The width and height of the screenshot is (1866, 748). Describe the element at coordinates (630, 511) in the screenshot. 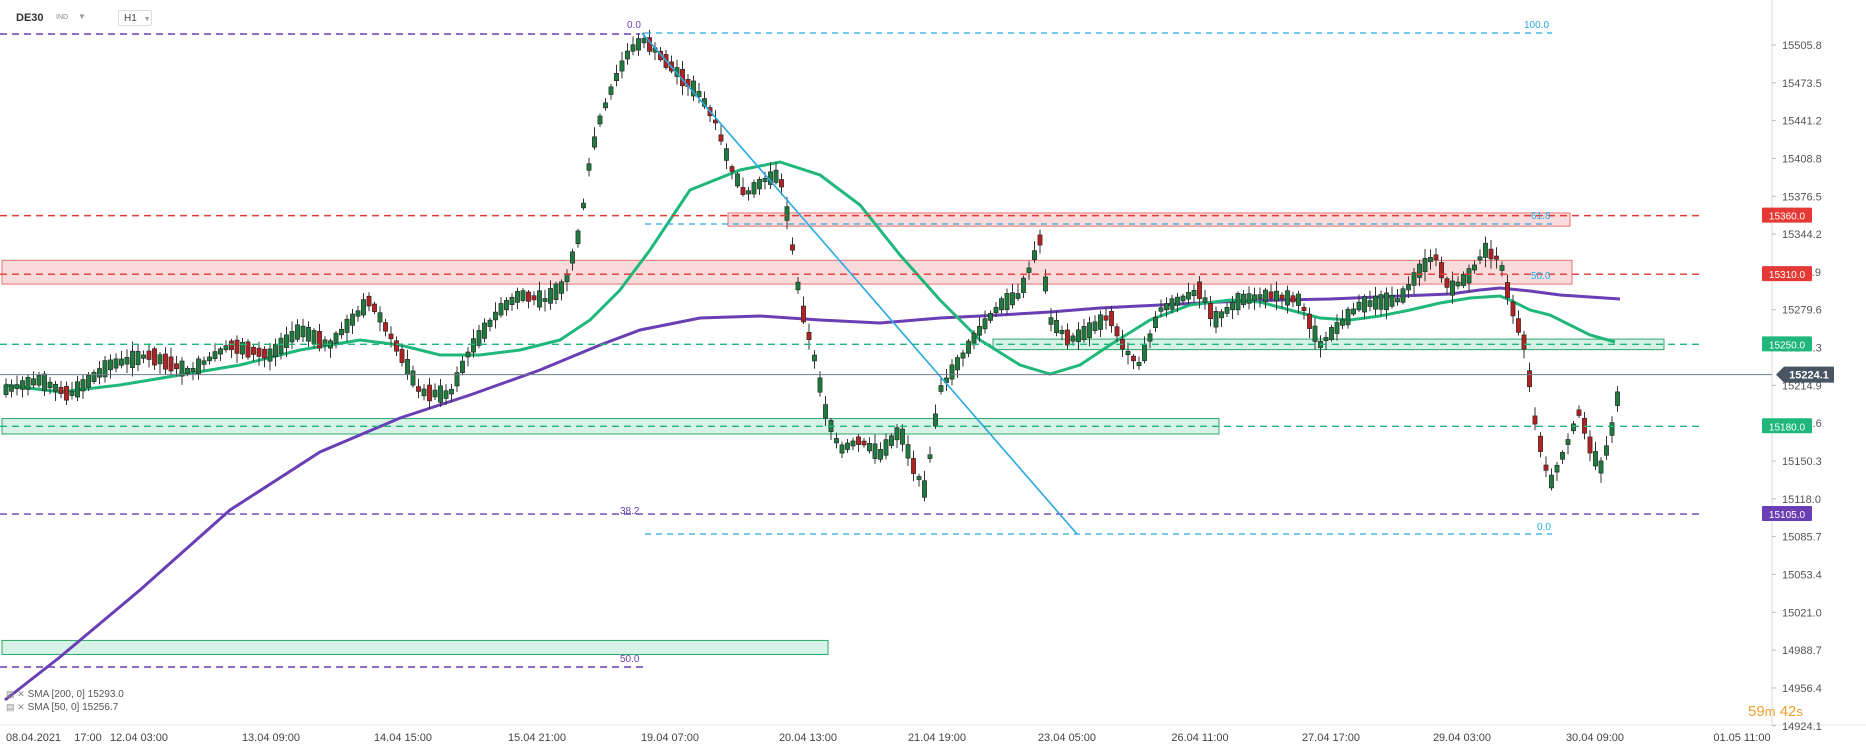

I see `fib-label: 38.2` at that location.